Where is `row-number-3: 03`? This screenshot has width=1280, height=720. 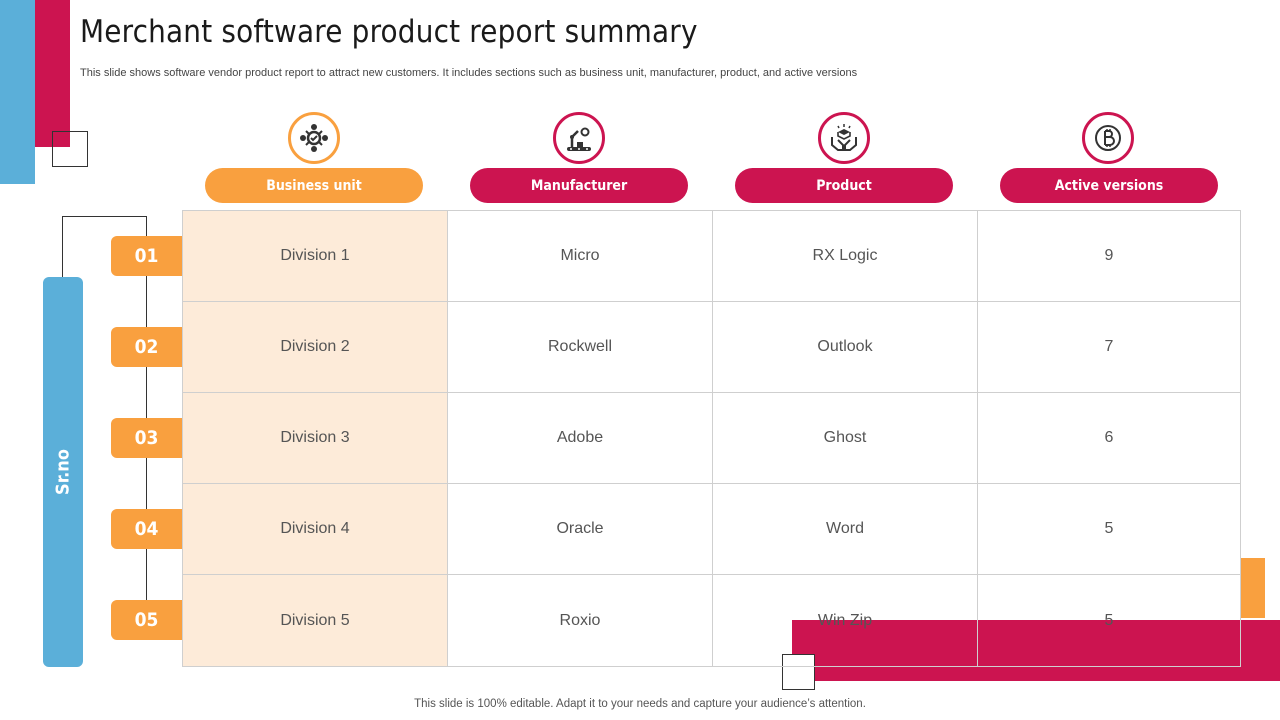 row-number-3: 03 is located at coordinates (146, 438).